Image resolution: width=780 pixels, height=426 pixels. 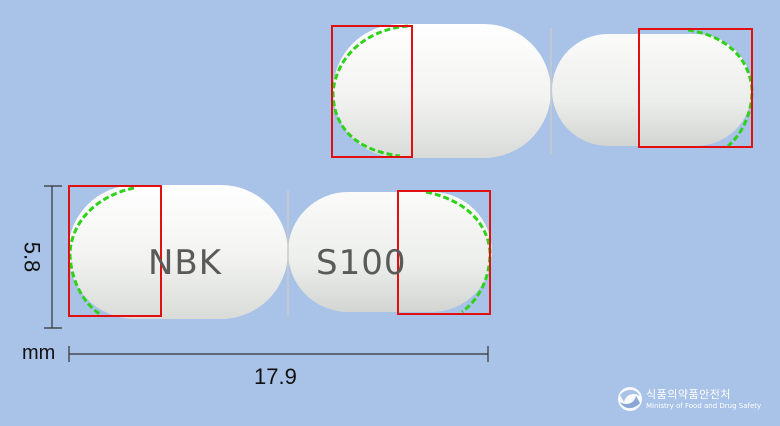 I want to click on mfds-emblem-icon, so click(x=630, y=399).